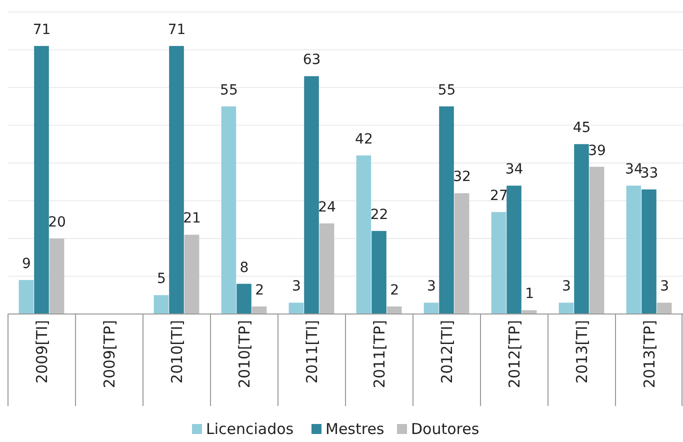 Image resolution: width=683 pixels, height=442 pixels. I want to click on data-label: 45, so click(581, 128).